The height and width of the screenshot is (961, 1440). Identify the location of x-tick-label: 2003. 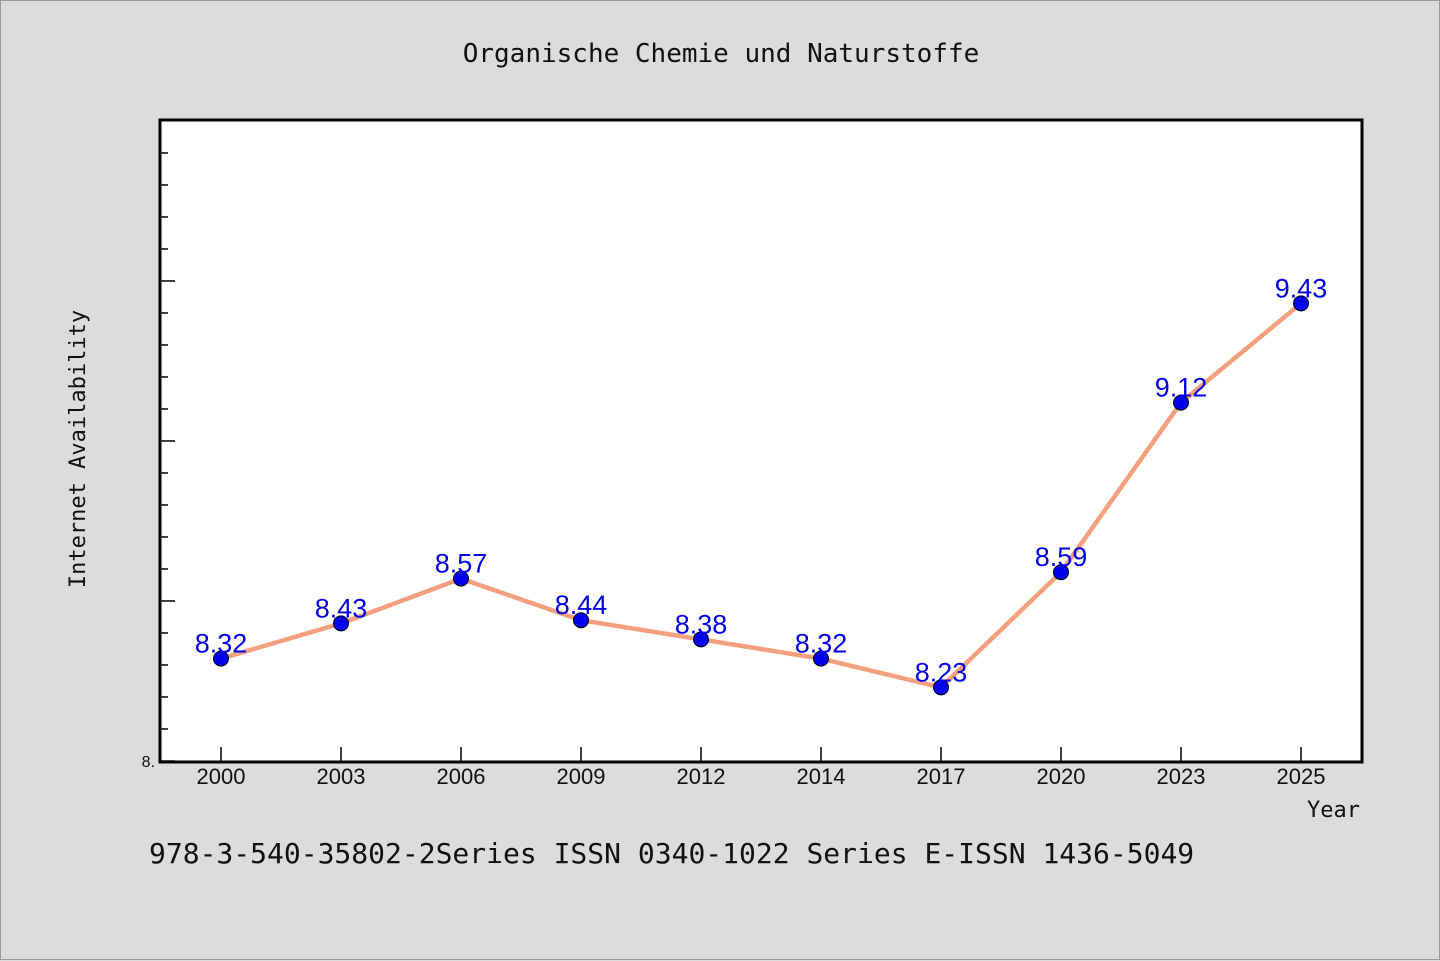
(341, 776).